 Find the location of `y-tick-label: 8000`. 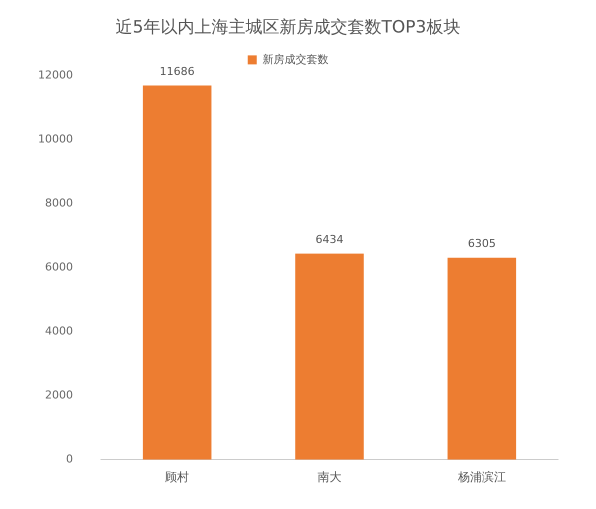

y-tick-label: 8000 is located at coordinates (58, 203).